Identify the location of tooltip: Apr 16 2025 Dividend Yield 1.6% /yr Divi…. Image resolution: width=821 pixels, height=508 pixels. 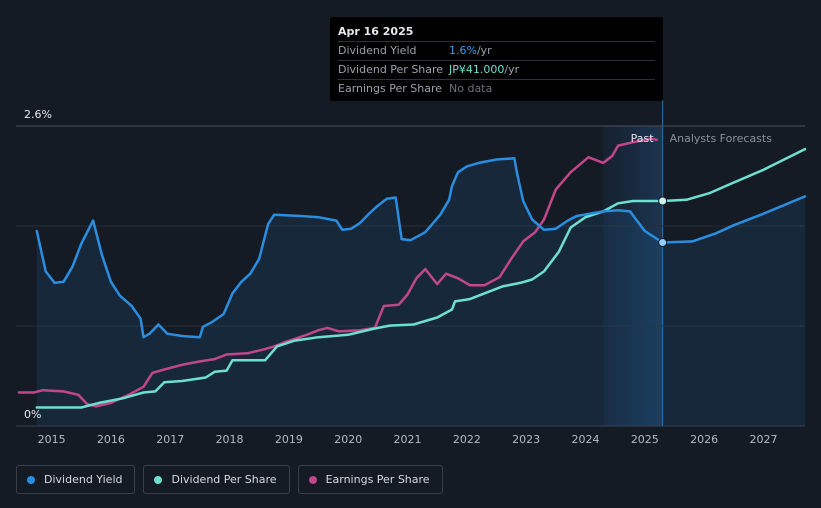
(496, 59).